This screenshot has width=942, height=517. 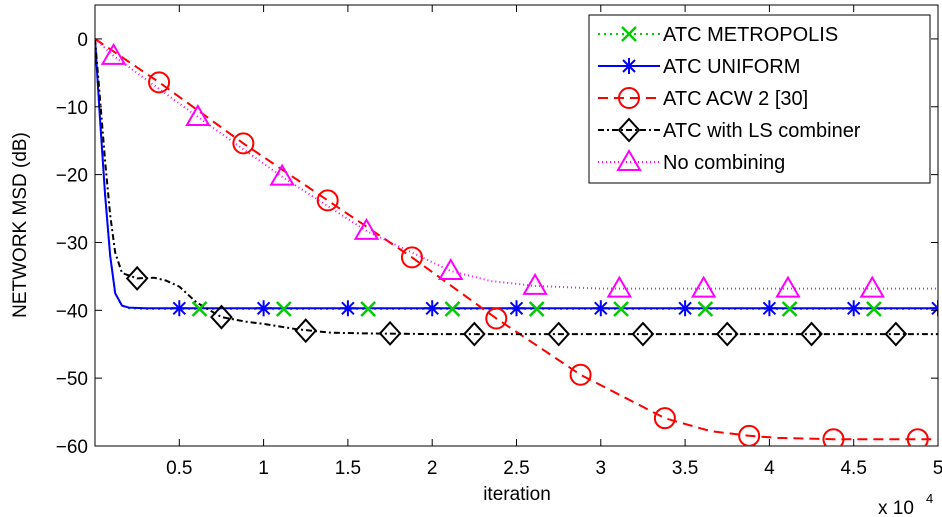 What do you see at coordinates (731, 67) in the screenshot?
I see `legend-label-atc-uniform: ATC UNIFORM` at bounding box center [731, 67].